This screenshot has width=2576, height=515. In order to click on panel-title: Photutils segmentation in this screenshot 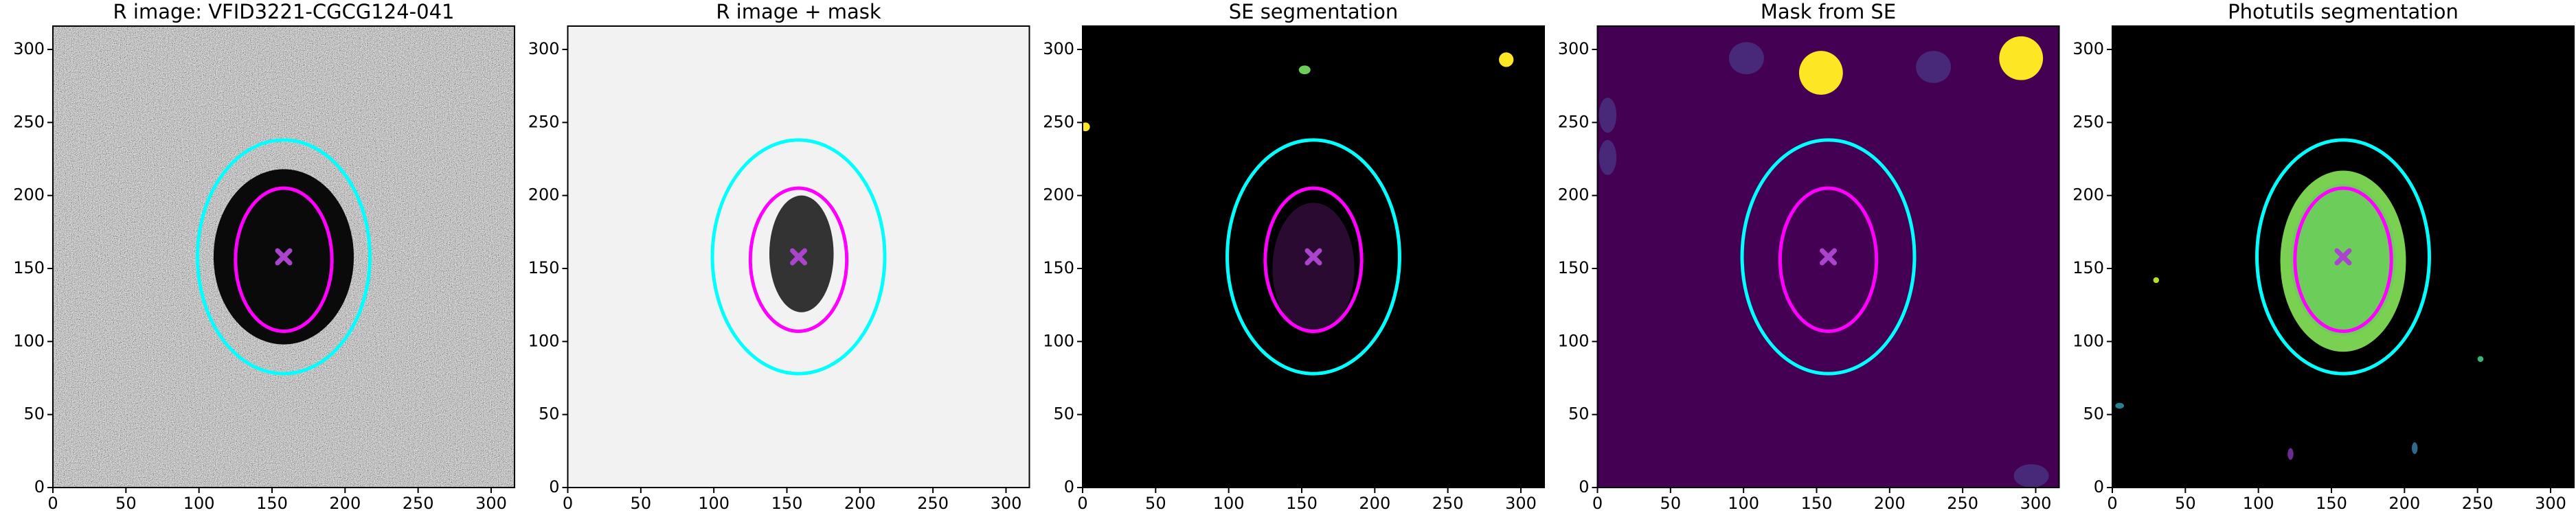, I will do `click(2343, 11)`.